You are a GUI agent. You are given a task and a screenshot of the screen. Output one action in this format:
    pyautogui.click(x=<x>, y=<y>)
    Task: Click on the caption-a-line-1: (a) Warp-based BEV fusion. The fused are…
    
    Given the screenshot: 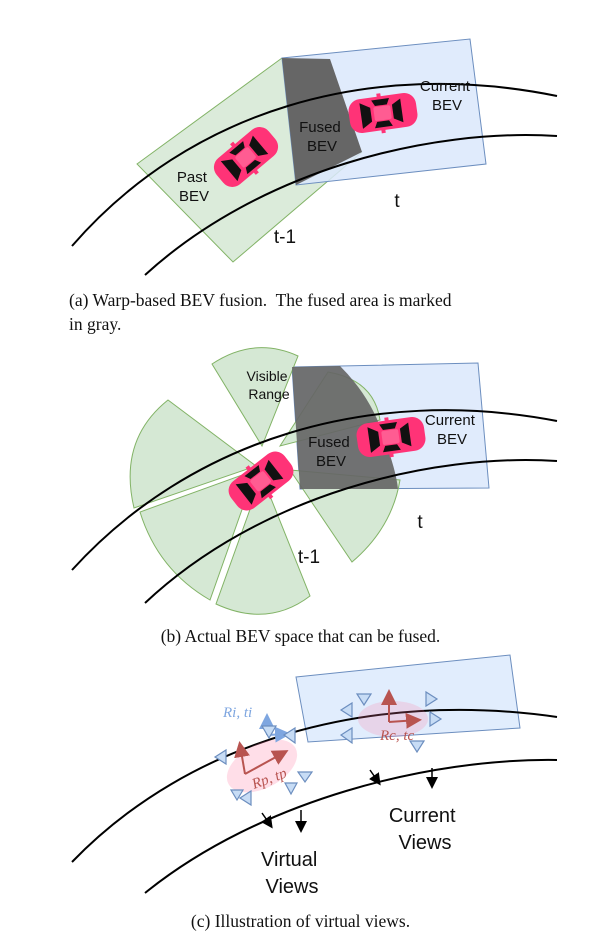 What is the action you would take?
    pyautogui.click(x=260, y=300)
    